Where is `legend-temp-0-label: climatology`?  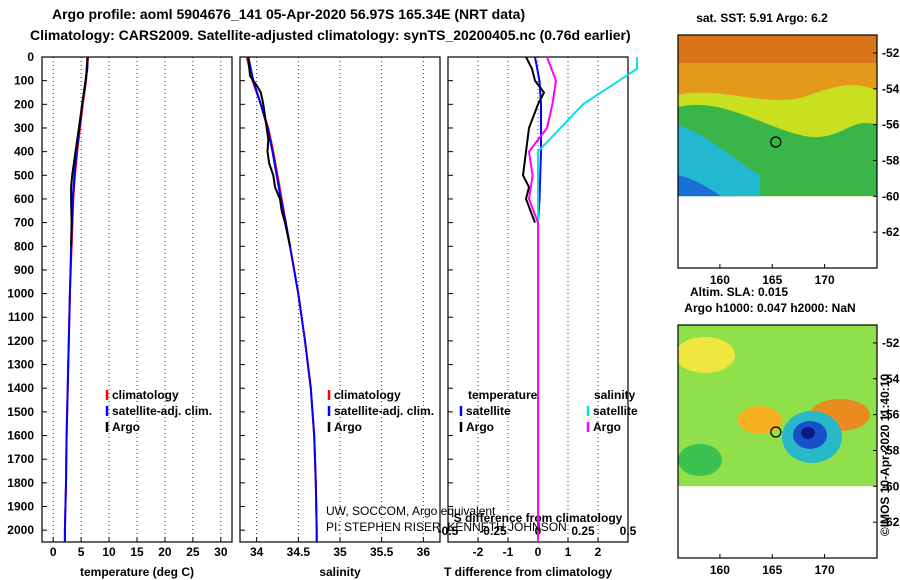
legend-temp-0-label: climatology is located at coordinates (145, 395).